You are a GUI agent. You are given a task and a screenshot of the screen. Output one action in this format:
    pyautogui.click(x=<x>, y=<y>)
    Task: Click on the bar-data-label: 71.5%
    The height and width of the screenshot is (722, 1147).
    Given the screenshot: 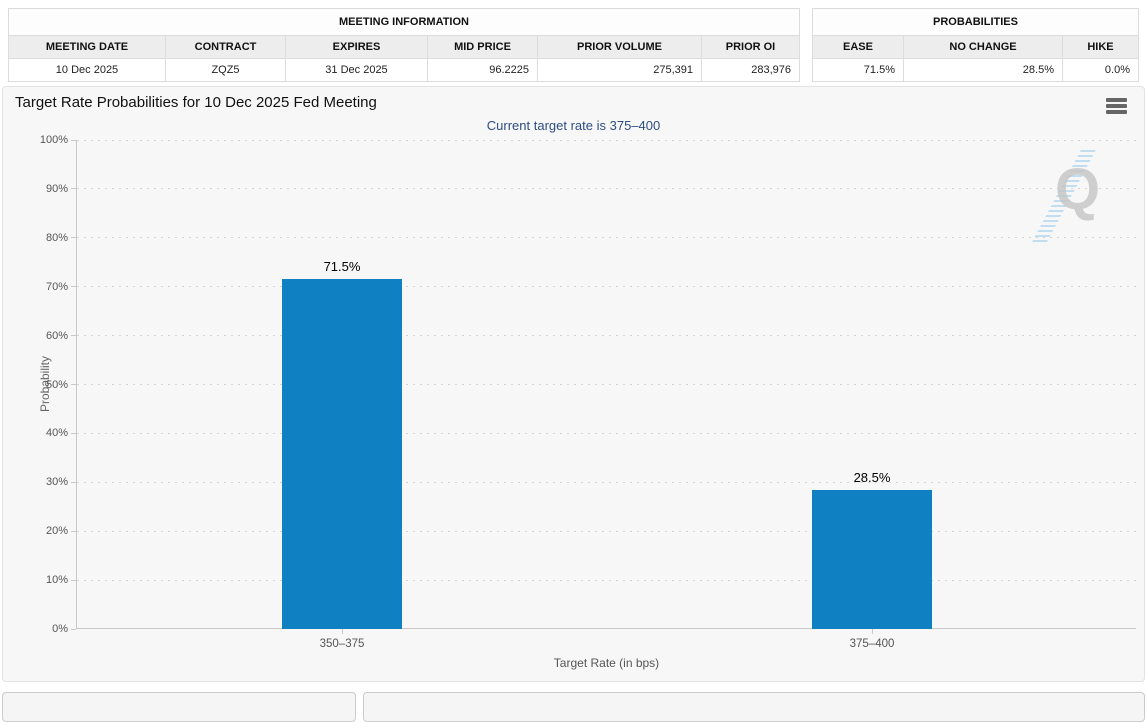 What is the action you would take?
    pyautogui.click(x=342, y=267)
    